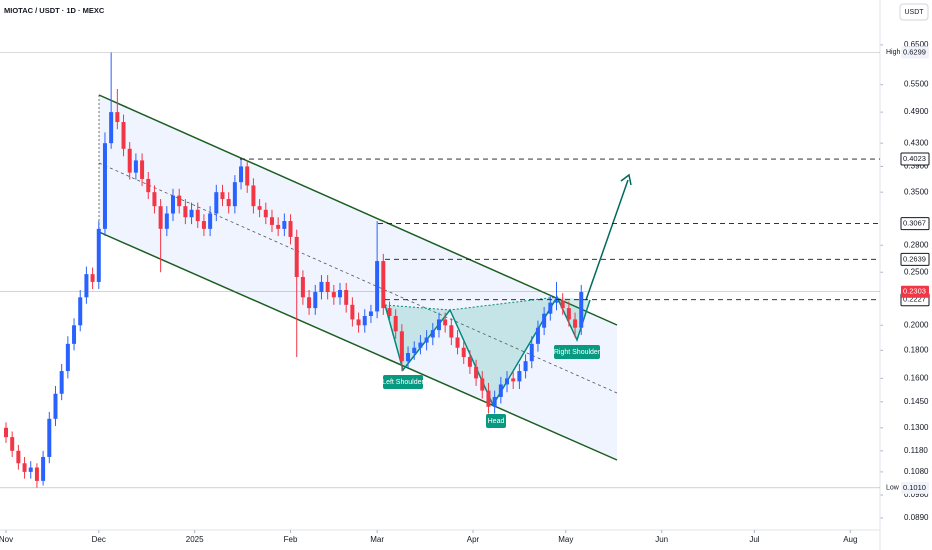 The height and width of the screenshot is (550, 932). What do you see at coordinates (626, 179) in the screenshot?
I see `arrow-head` at bounding box center [626, 179].